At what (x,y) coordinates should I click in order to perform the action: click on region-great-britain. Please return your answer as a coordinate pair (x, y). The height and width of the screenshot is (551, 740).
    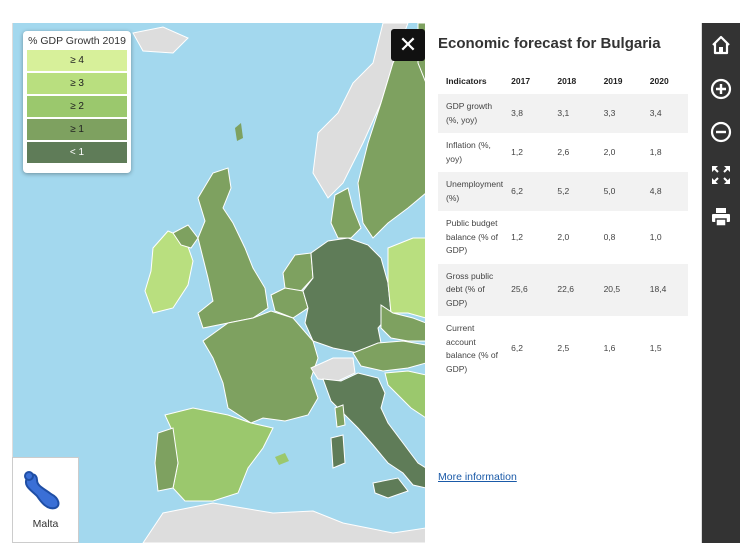
    Looking at the image, I should click on (233, 248).